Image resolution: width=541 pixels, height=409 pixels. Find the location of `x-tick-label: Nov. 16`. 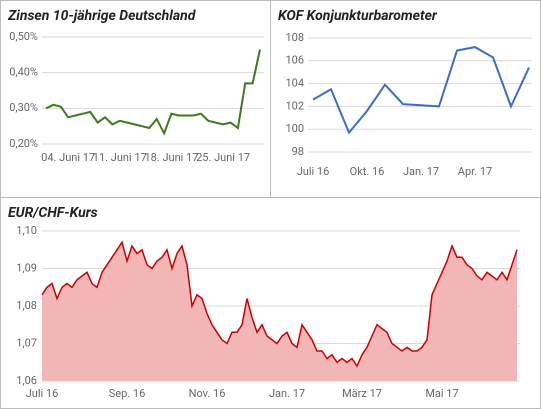

x-tick-label: Nov. 16 is located at coordinates (207, 393).